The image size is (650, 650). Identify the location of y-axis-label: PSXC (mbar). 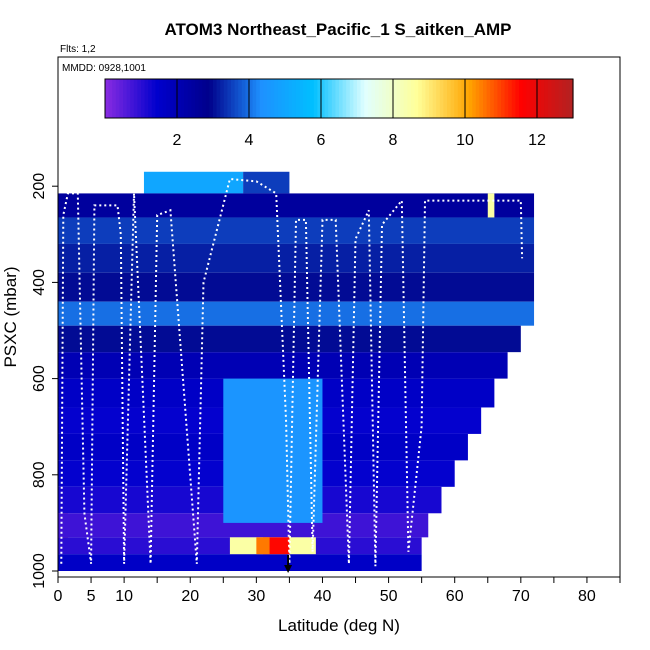
(10, 316).